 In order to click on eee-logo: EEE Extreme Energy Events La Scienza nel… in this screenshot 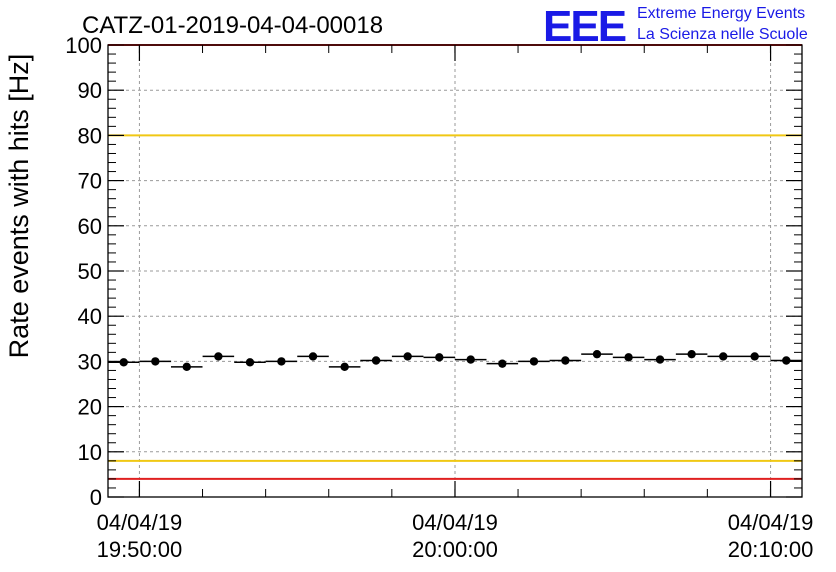, I will do `click(675, 26)`.